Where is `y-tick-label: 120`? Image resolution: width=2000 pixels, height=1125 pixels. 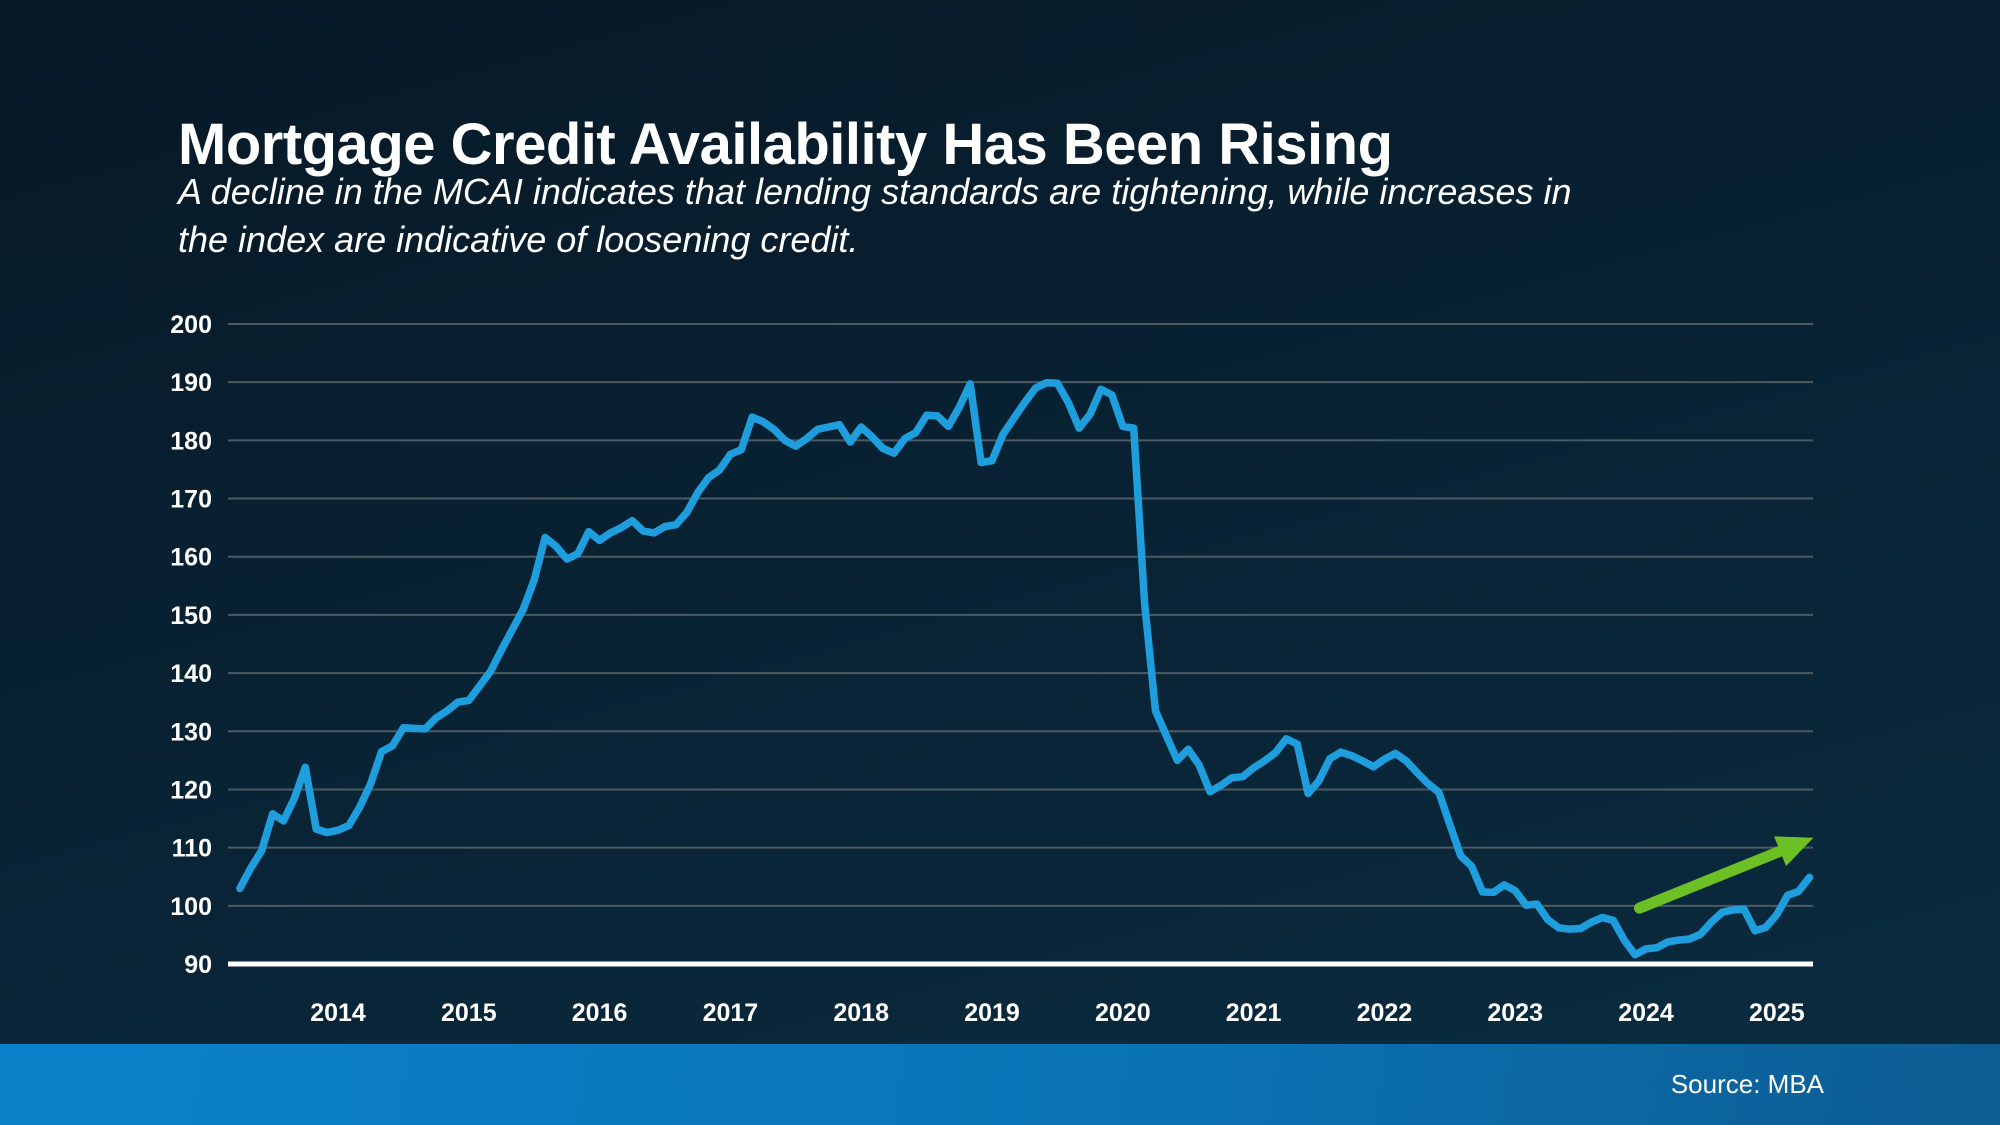 y-tick-label: 120 is located at coordinates (191, 790).